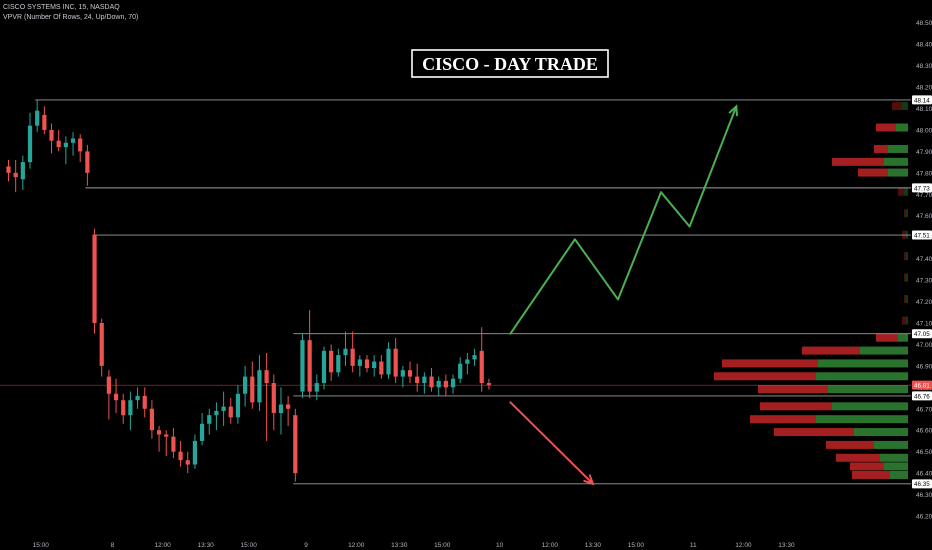 This screenshot has width=932, height=550. Describe the element at coordinates (510, 64) in the screenshot. I see `title-text: CISCO - DAY TRADE` at that location.